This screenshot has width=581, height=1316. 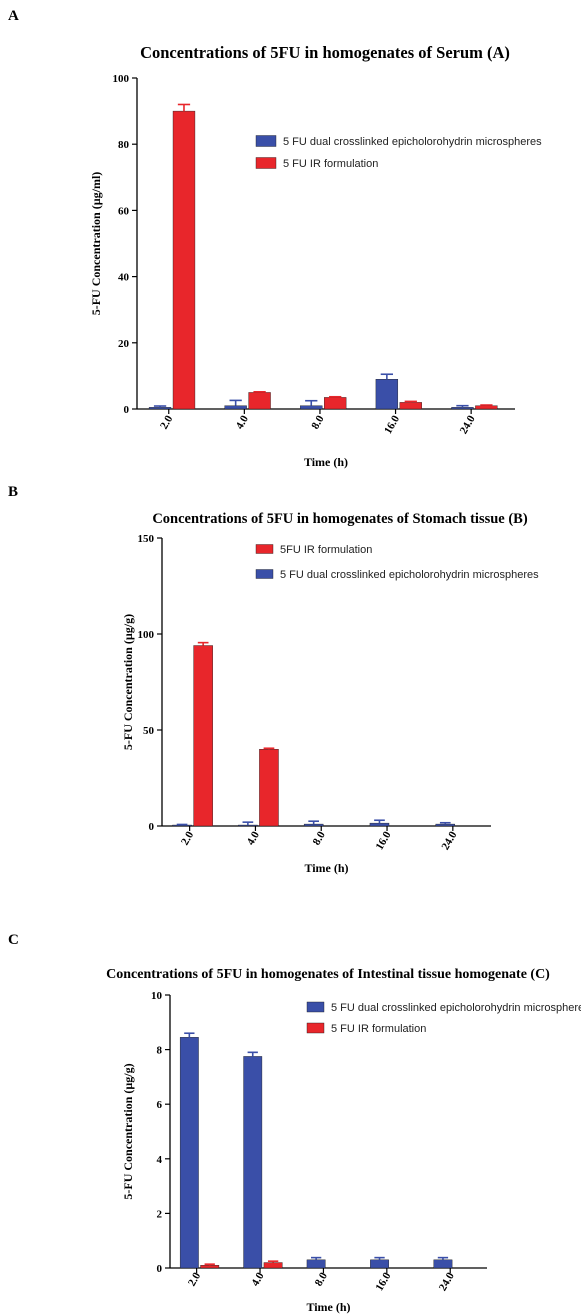 What do you see at coordinates (322, 1279) in the screenshot?
I see `chart-c-x-tick-label: 8.0` at bounding box center [322, 1279].